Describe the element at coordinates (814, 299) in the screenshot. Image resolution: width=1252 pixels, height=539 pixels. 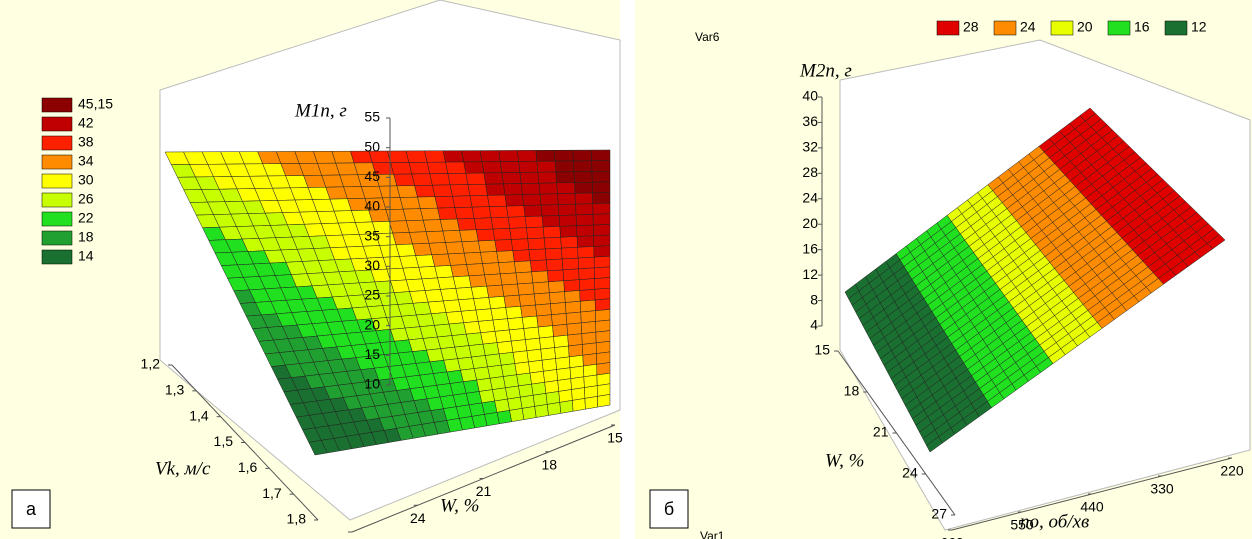
I see `z-tick-label: 8` at that location.